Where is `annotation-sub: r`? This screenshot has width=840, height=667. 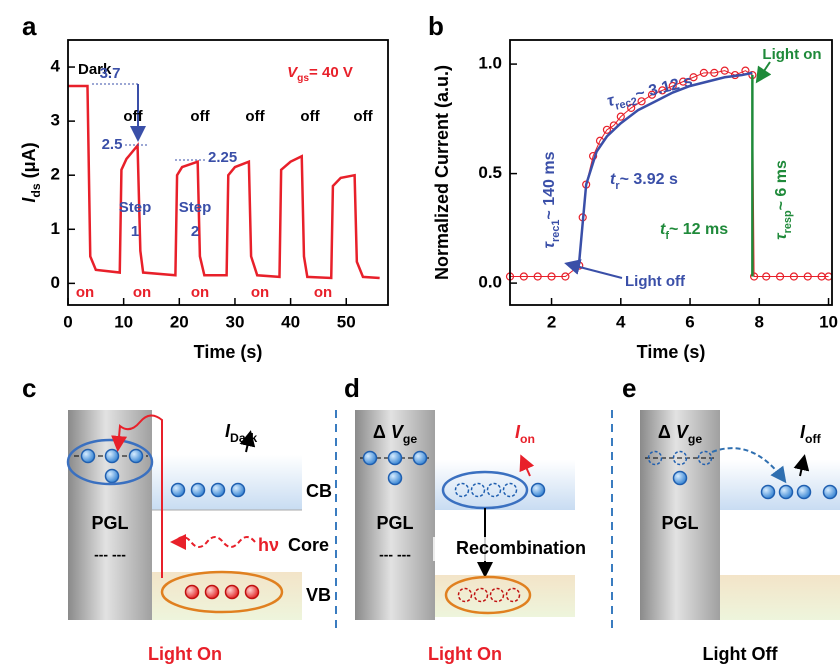 annotation-sub: r is located at coordinates (617, 186).